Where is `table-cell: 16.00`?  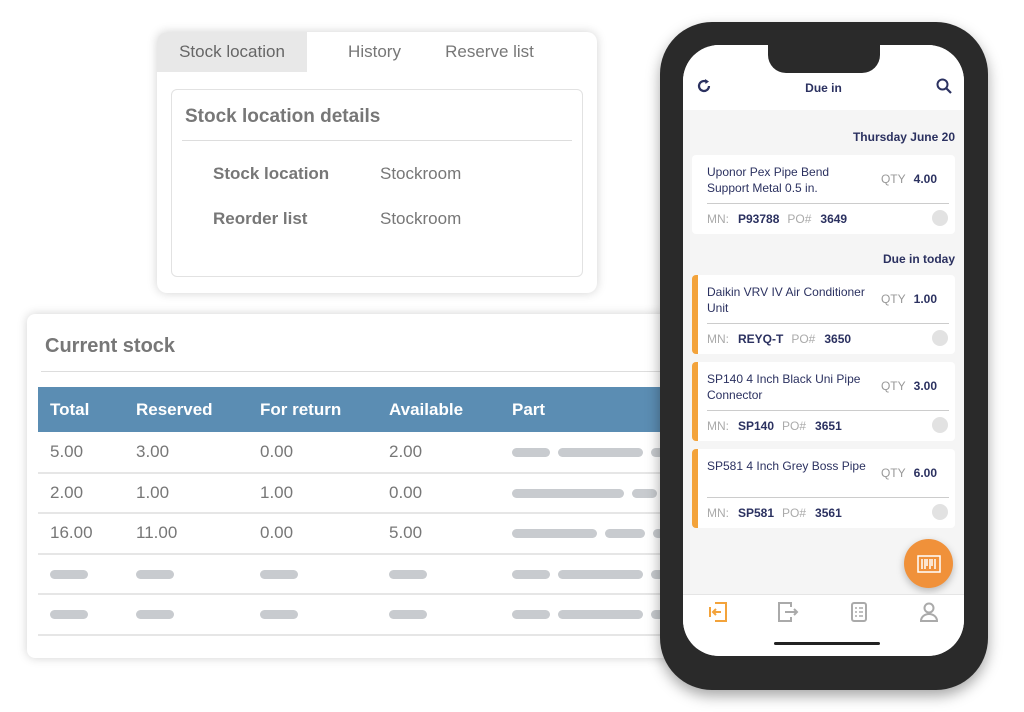
table-cell: 16.00 is located at coordinates (87, 534).